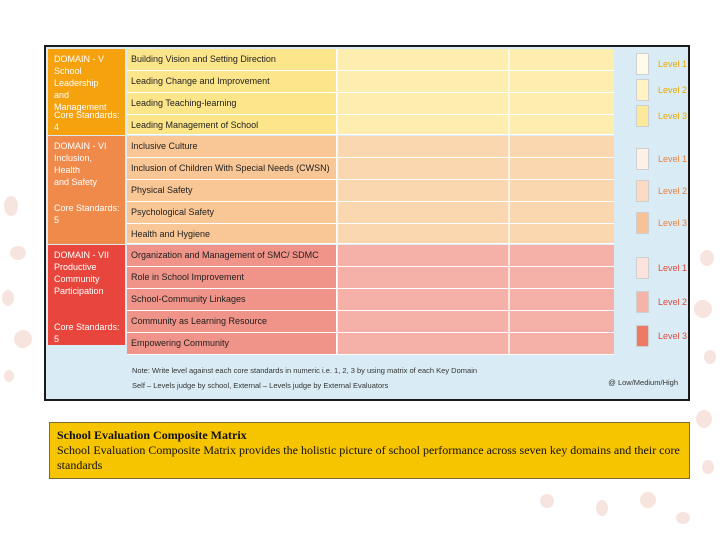 This screenshot has height=540, width=720. Describe the element at coordinates (370, 60) in the screenshot. I see `matrix-row: Building Vision and Setting Direction` at that location.